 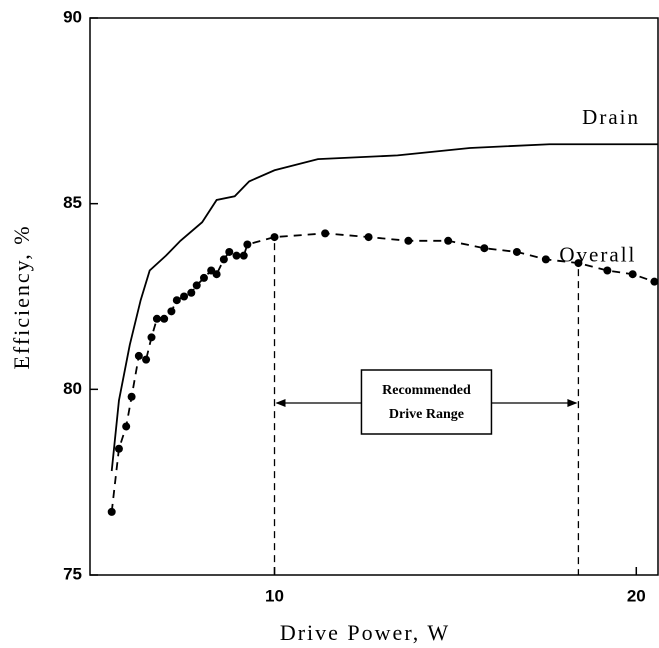 I want to click on series-label: Overall, so click(x=597, y=254).